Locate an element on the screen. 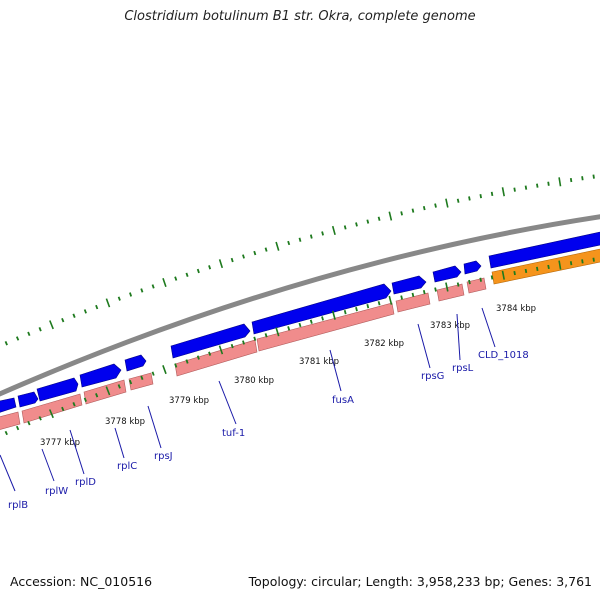 The height and width of the screenshot is (600, 600). kbp-label: 3779 kbp is located at coordinates (189, 401).